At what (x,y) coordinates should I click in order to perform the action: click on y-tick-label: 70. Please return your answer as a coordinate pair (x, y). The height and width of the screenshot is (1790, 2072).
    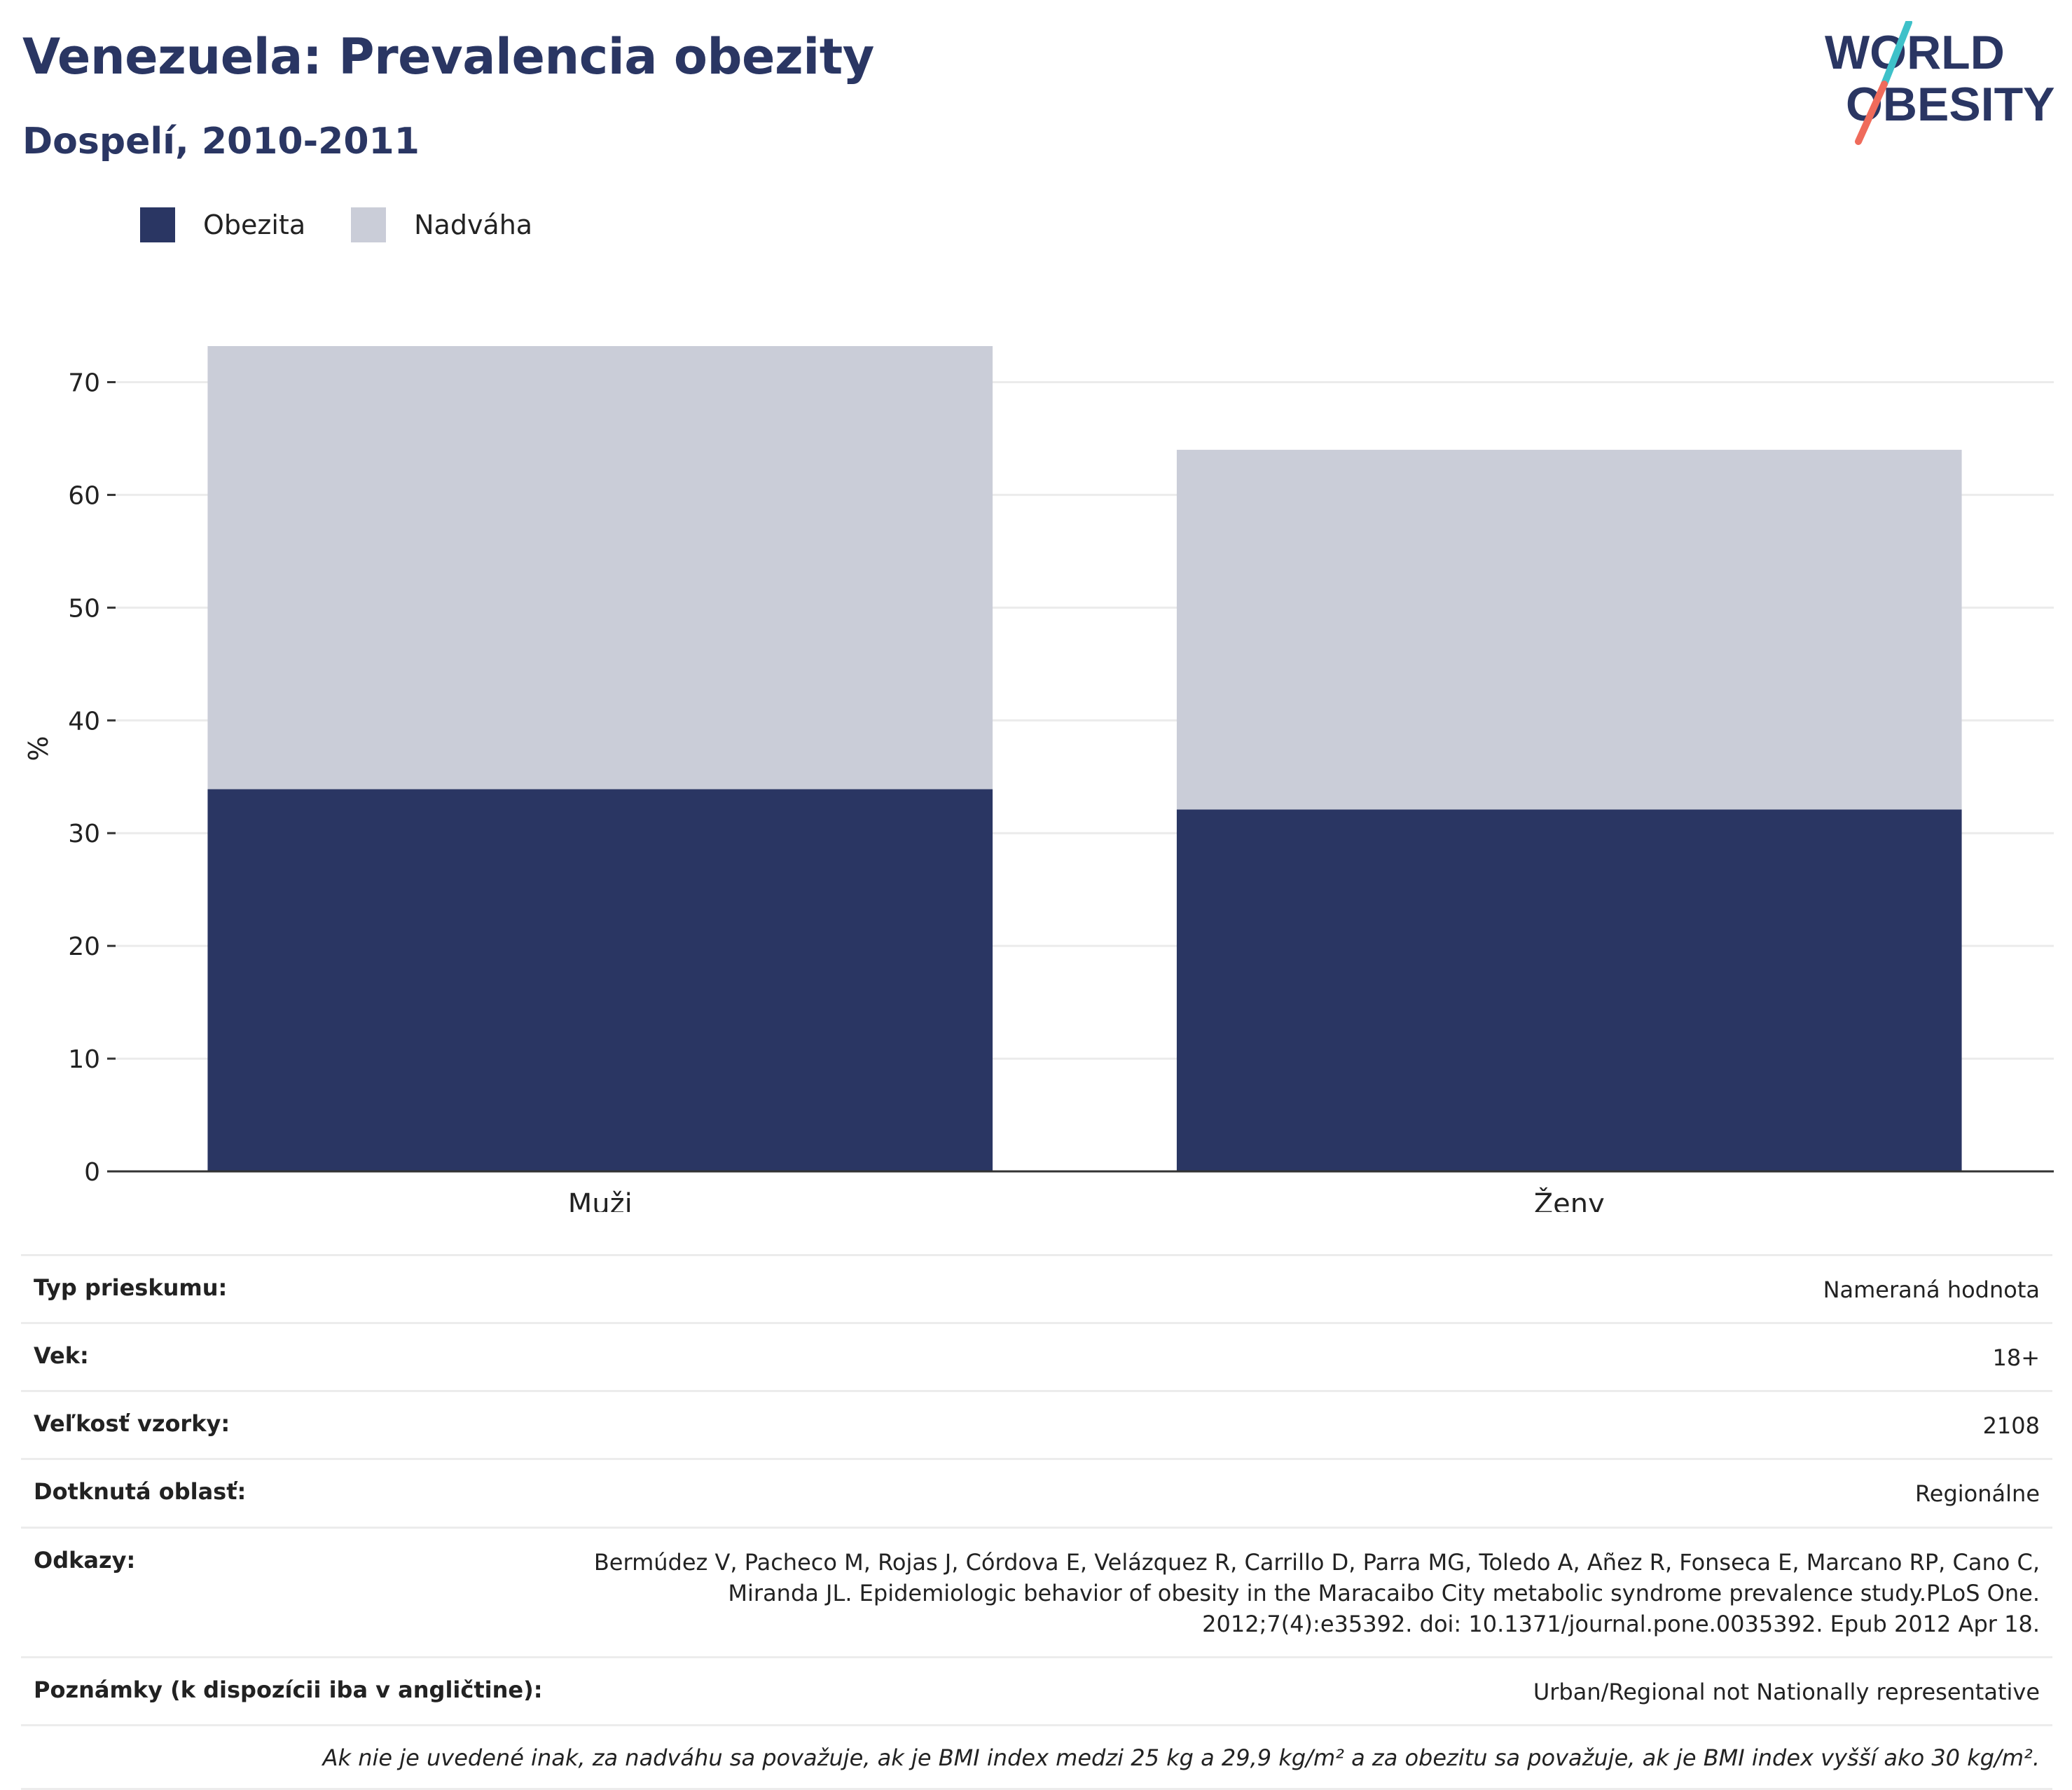
    Looking at the image, I should click on (84, 383).